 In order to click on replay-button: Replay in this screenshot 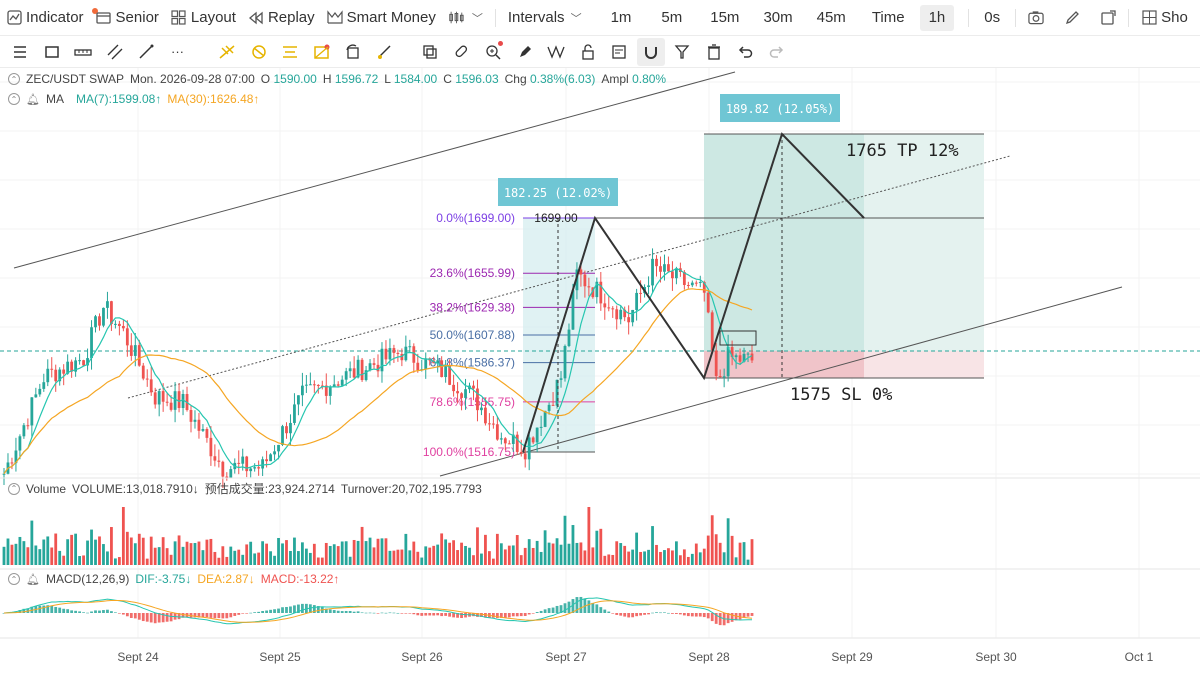, I will do `click(281, 18)`.